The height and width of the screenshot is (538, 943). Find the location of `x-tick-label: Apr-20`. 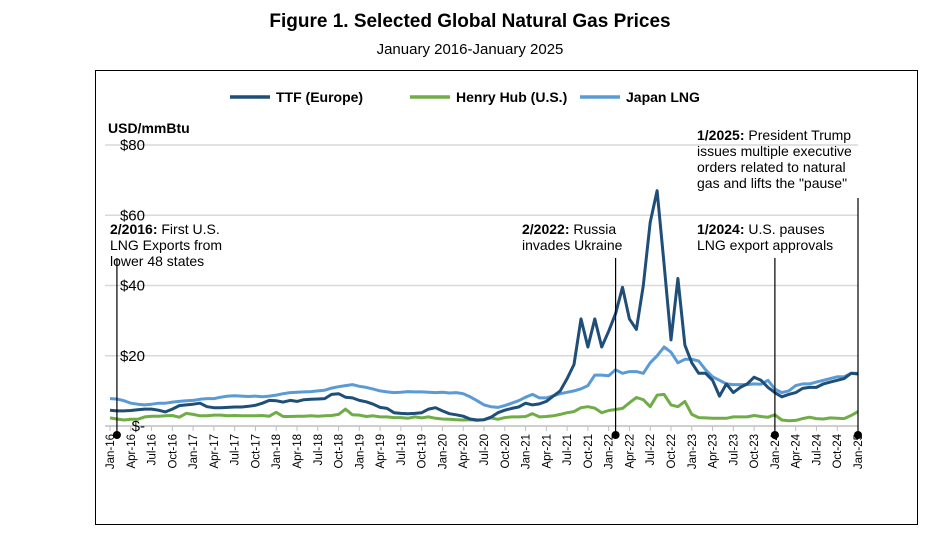

x-tick-label: Apr-20 is located at coordinates (464, 451).